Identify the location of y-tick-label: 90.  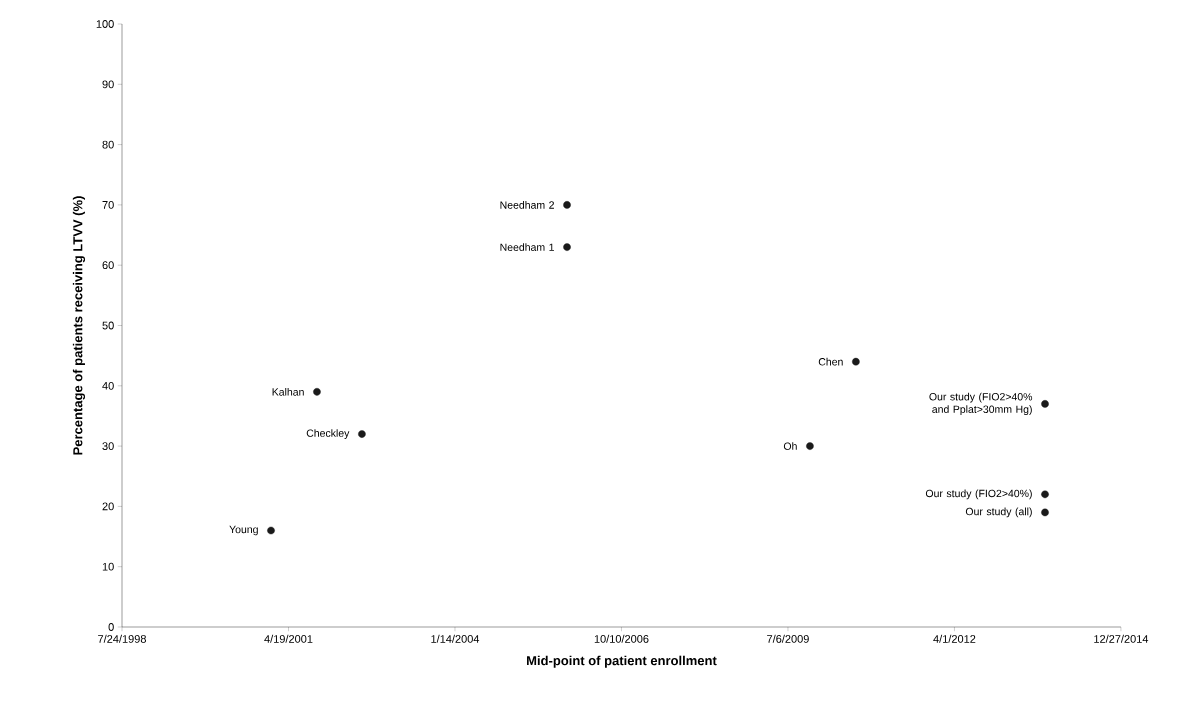
(108, 84).